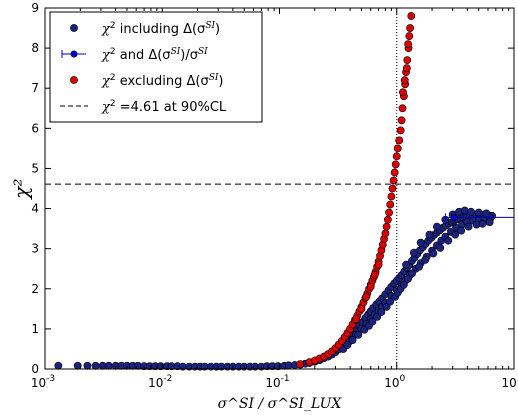  Describe the element at coordinates (509, 382) in the screenshot. I see `x-tick-label: 10¹` at that location.